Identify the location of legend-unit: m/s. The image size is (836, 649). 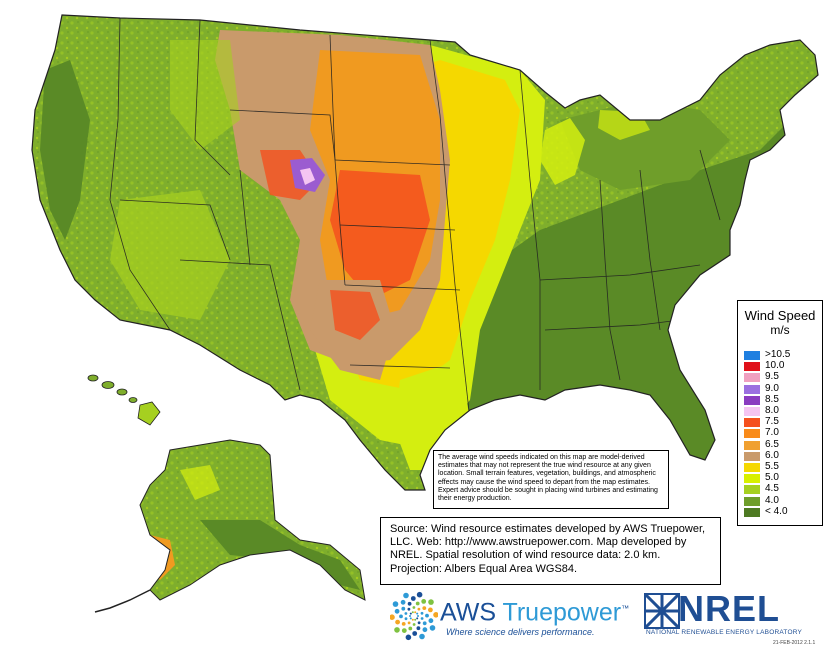
(780, 330).